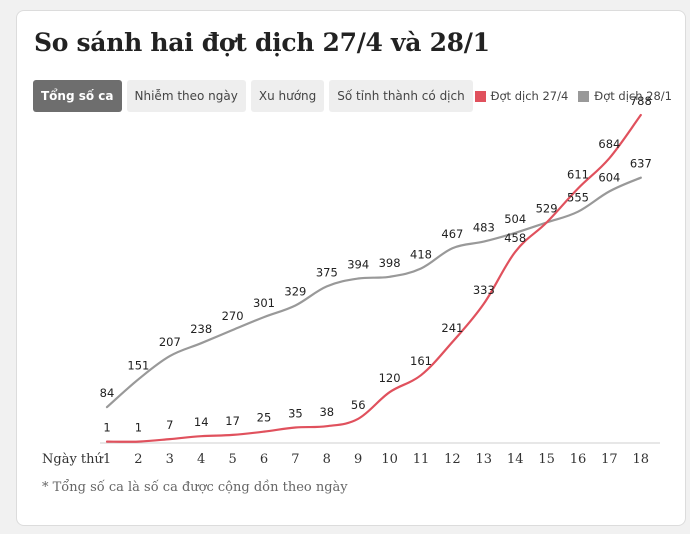 The width and height of the screenshot is (690, 534). Describe the element at coordinates (201, 422) in the screenshot. I see `data-label-wave-27-4: 14` at that location.